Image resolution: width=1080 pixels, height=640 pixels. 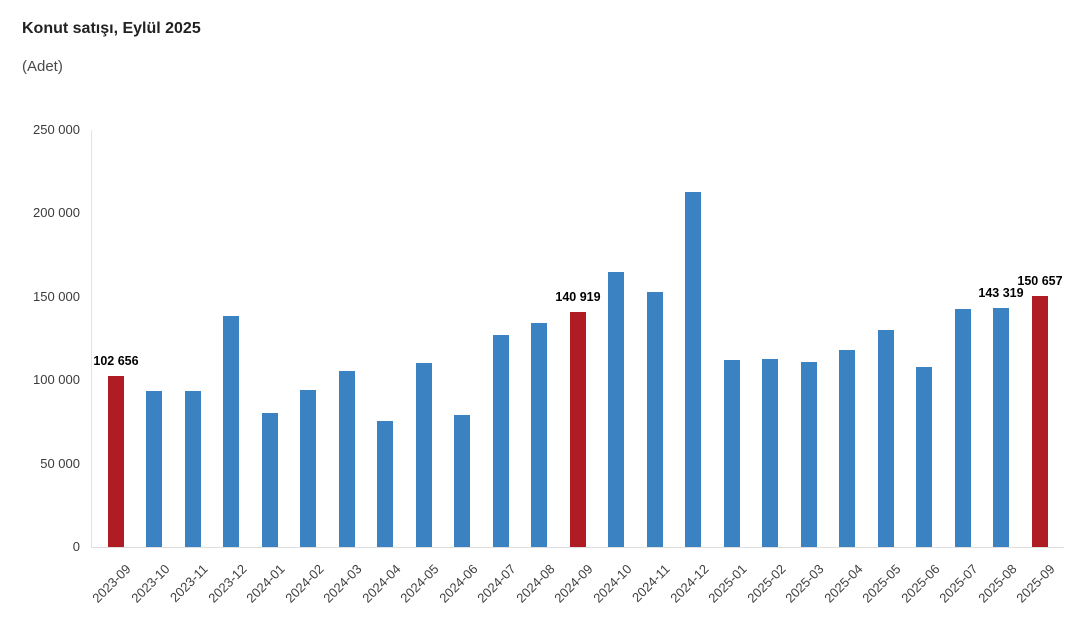 I want to click on x-axis-tick-label: 2023-10, so click(x=150, y=583).